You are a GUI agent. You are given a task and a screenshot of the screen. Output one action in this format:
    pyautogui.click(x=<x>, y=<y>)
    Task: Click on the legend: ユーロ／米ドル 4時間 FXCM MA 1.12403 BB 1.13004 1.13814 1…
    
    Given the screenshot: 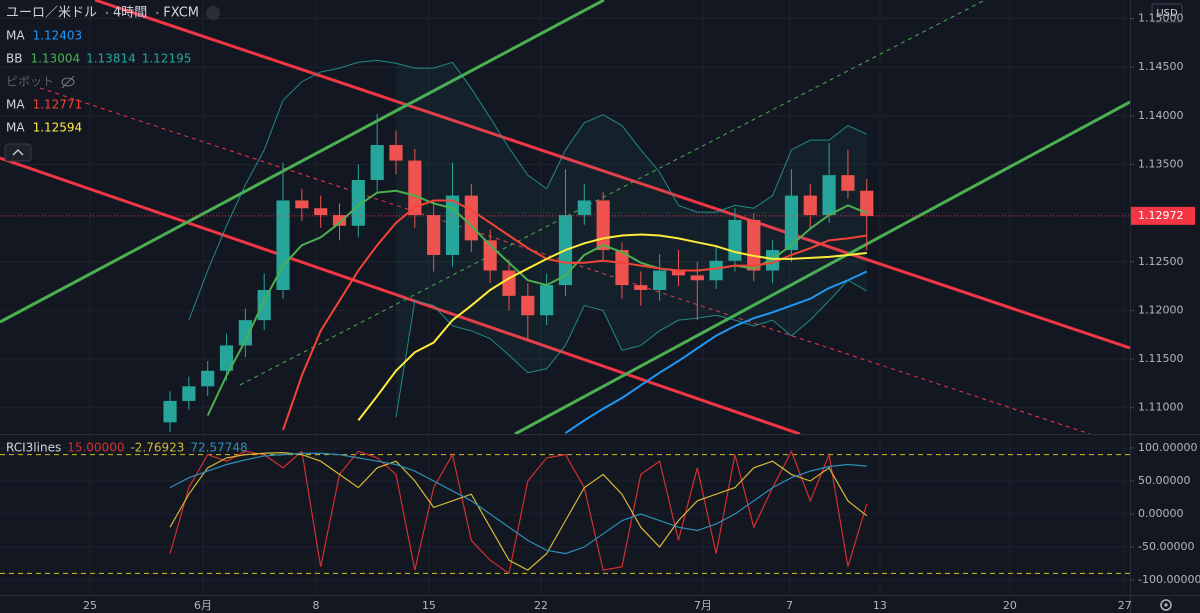 What is the action you would take?
    pyautogui.click(x=126, y=230)
    